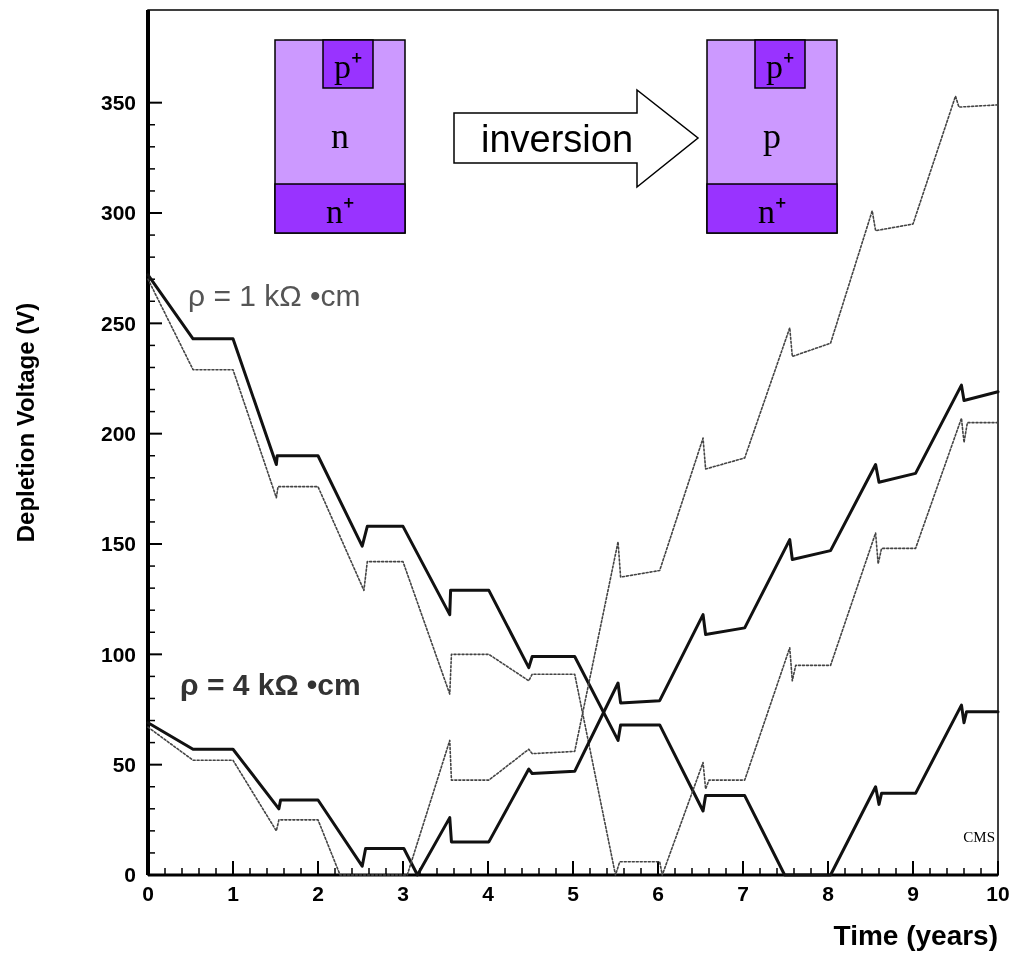  I want to click on y-tick-label: 100, so click(118, 654).